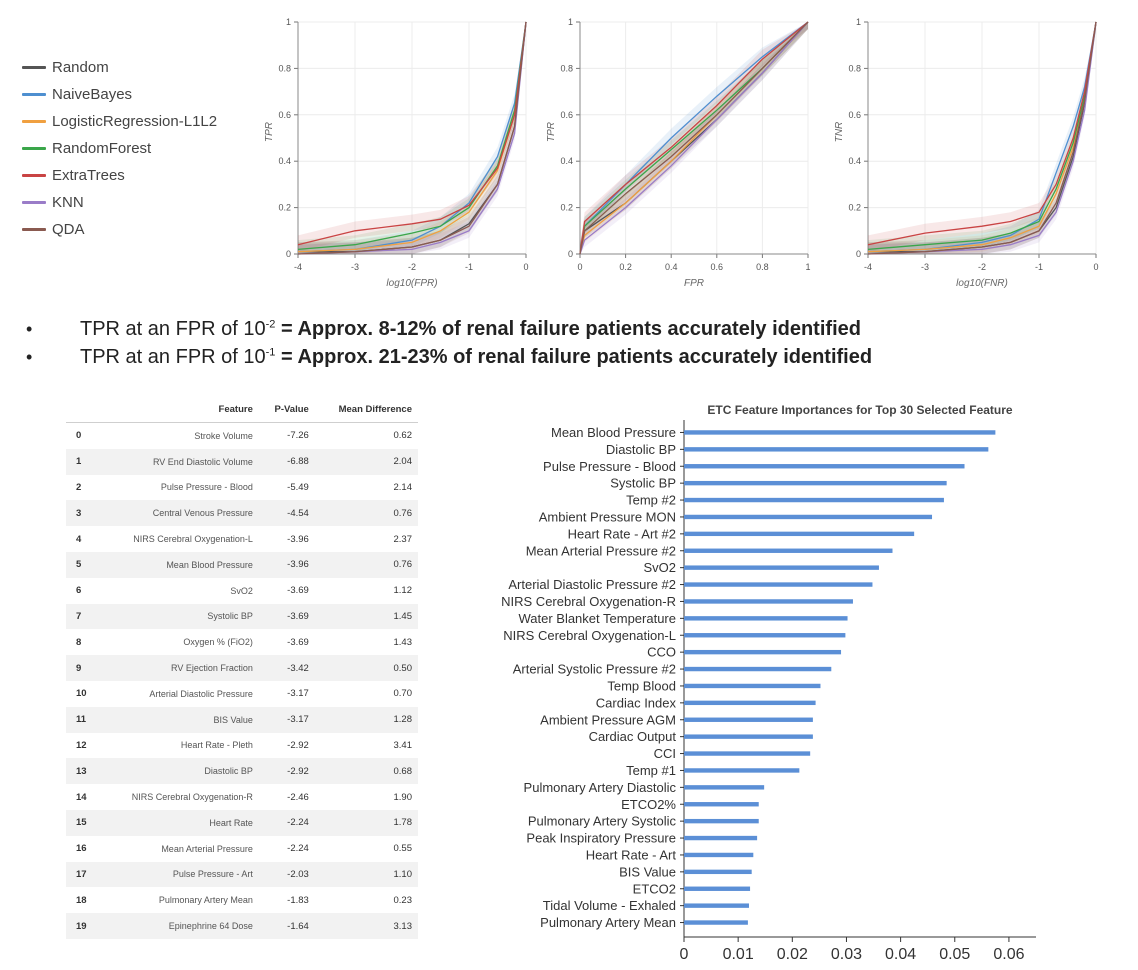 The width and height of the screenshot is (1138, 970). What do you see at coordinates (609, 466) in the screenshot?
I see `bar-category-label: Pulse Pressure - Blood` at bounding box center [609, 466].